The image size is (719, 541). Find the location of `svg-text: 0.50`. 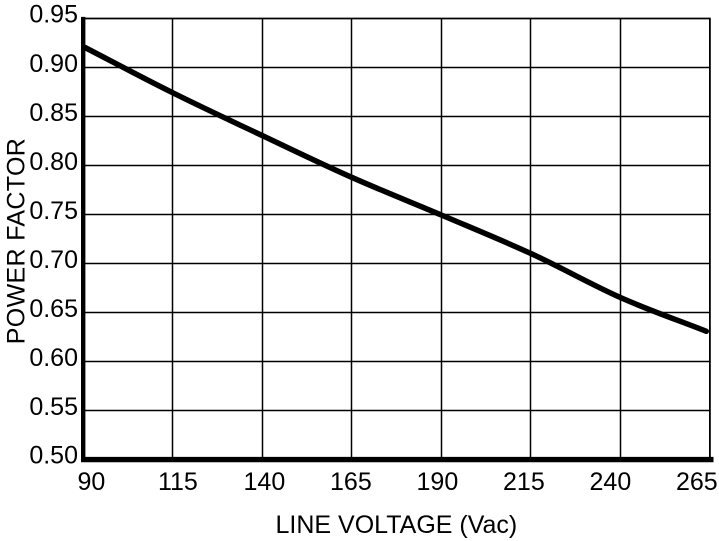

svg-text: 0.50 is located at coordinates (53, 455).